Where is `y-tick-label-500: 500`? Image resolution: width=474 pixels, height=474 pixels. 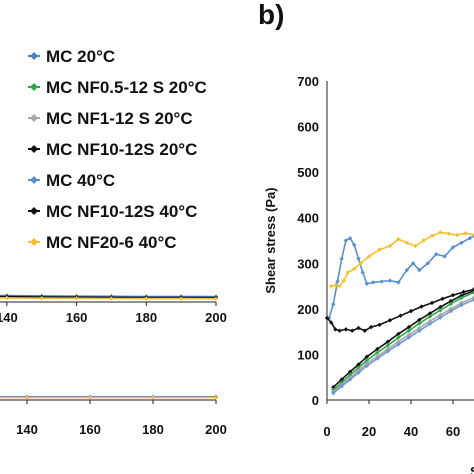 y-tick-label-500: 500 is located at coordinates (308, 172).